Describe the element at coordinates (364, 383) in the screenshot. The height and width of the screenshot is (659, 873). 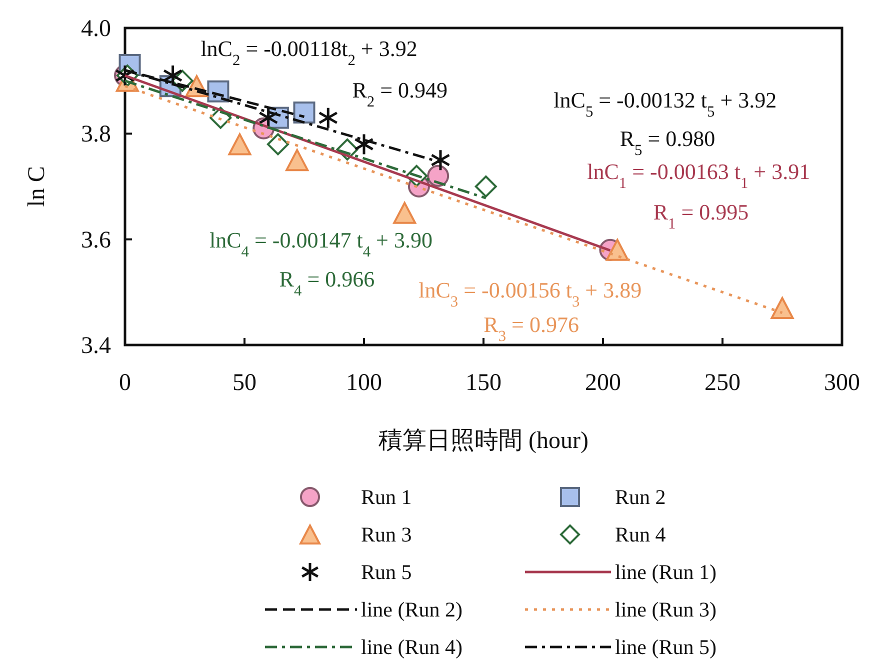
I see `x-tick-label: 100` at that location.